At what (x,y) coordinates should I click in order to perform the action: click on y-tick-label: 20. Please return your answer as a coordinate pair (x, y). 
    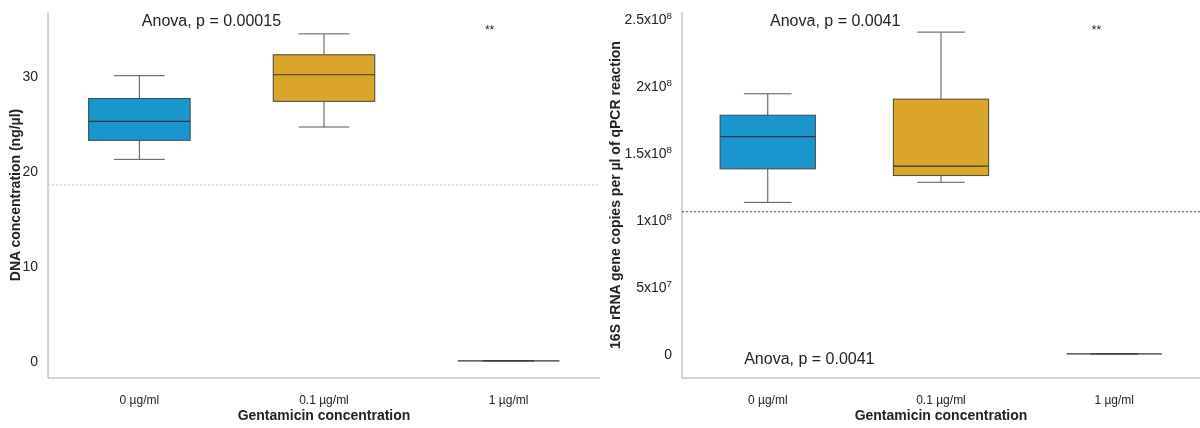
    Looking at the image, I should click on (30, 170).